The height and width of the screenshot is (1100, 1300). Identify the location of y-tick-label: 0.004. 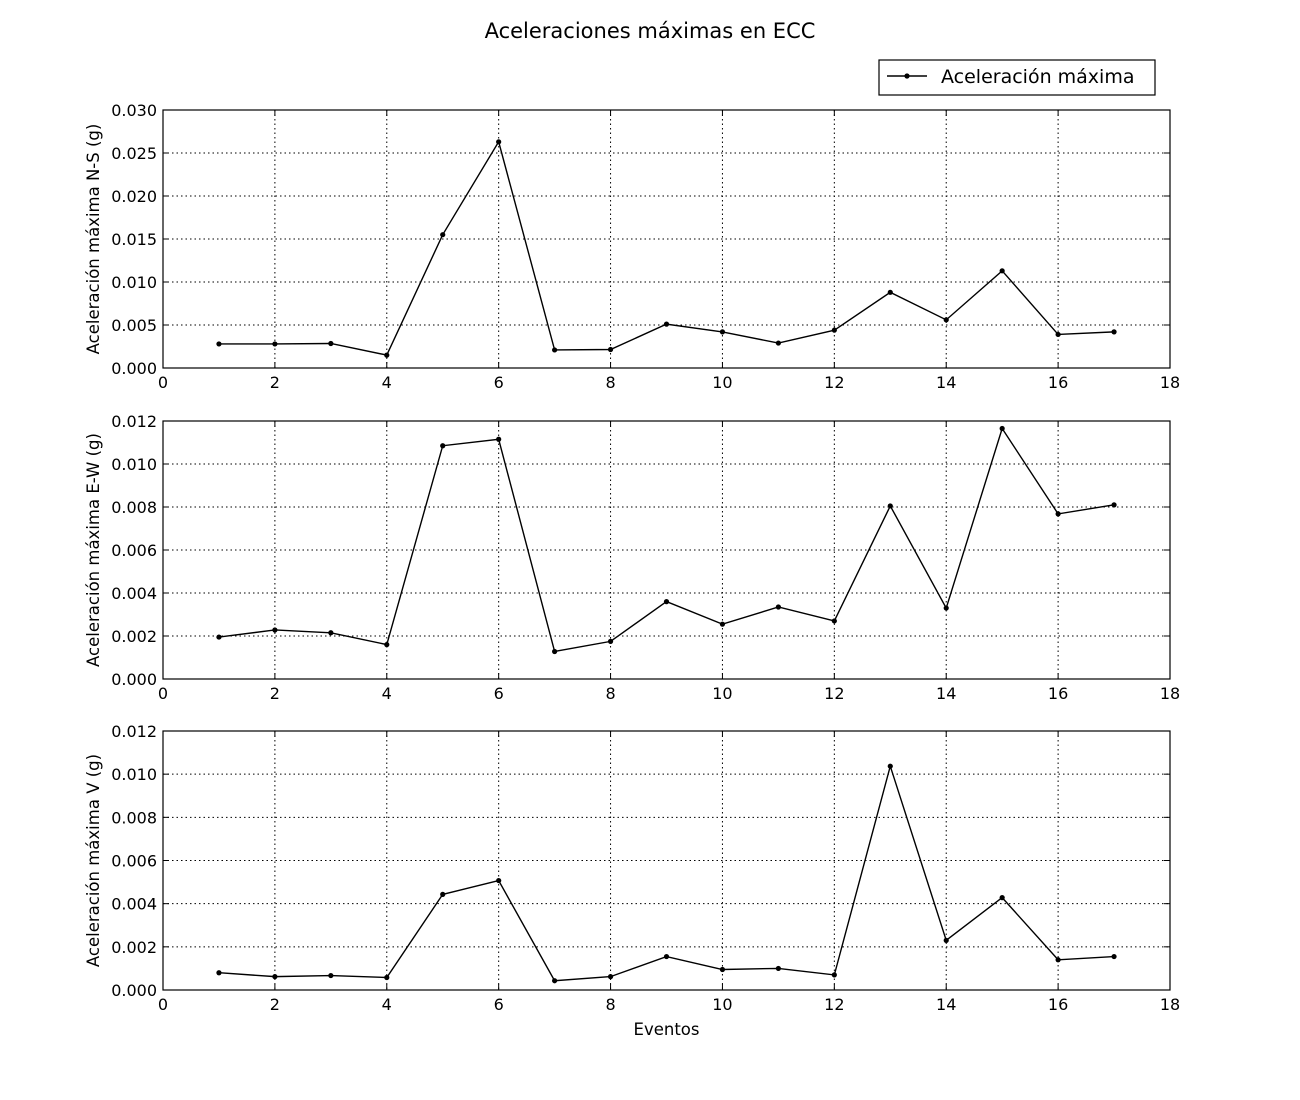
(134, 904).